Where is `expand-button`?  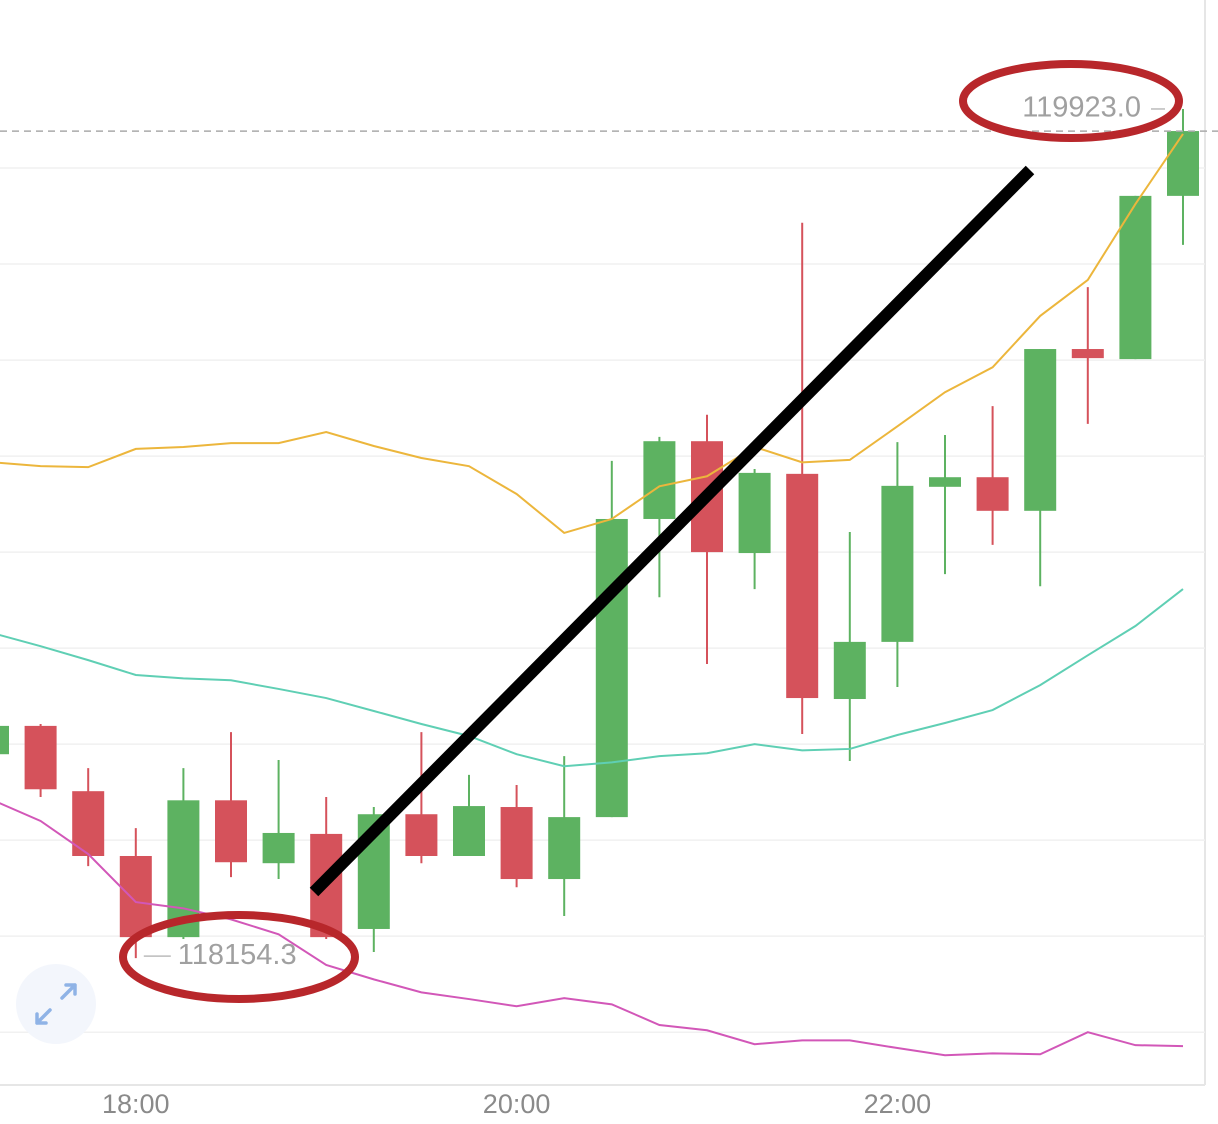 expand-button is located at coordinates (56, 1004).